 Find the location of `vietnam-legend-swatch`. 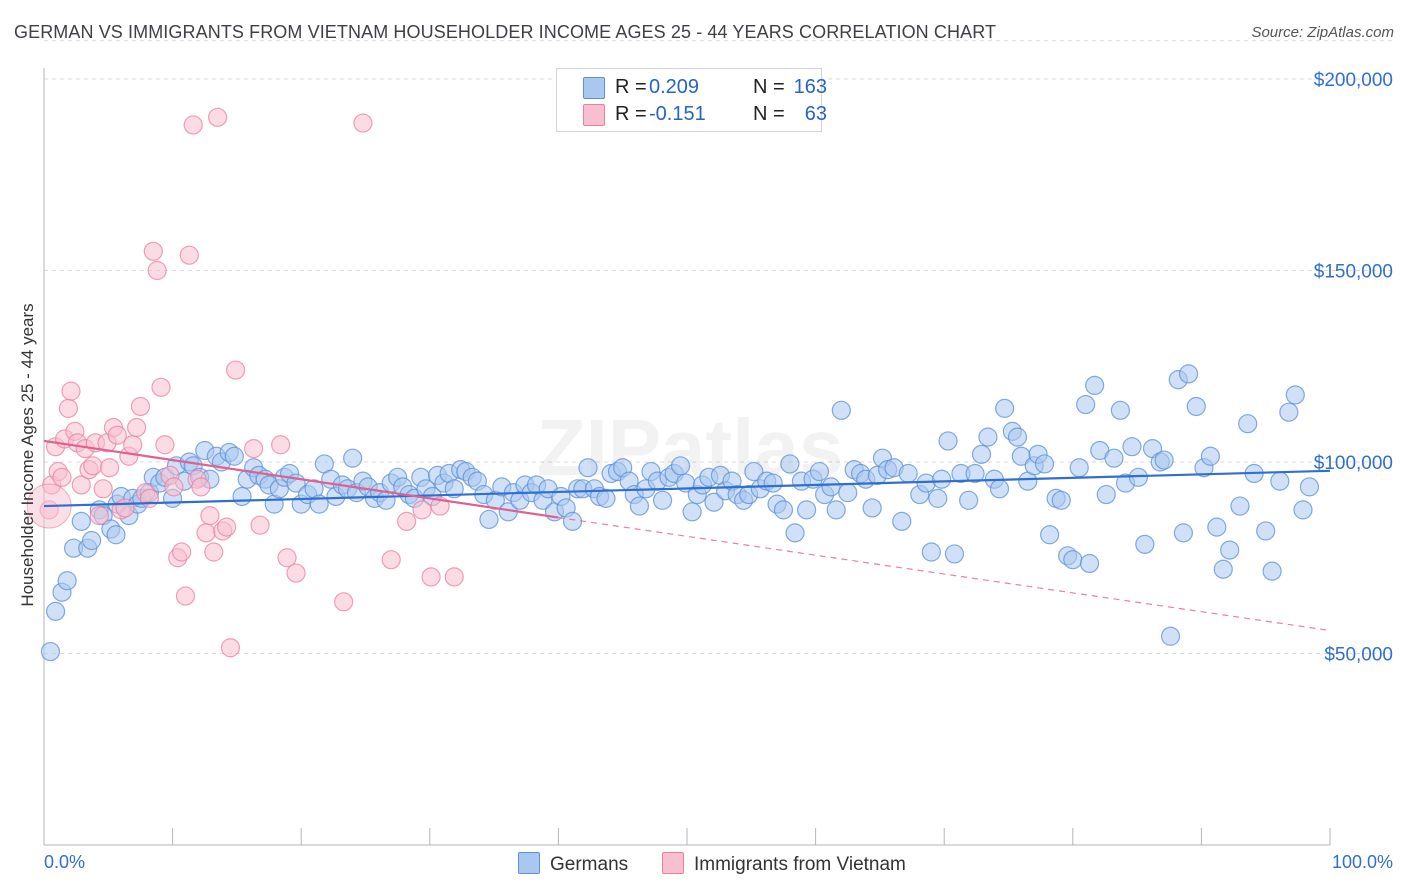

vietnam-legend-swatch is located at coordinates (673, 863).